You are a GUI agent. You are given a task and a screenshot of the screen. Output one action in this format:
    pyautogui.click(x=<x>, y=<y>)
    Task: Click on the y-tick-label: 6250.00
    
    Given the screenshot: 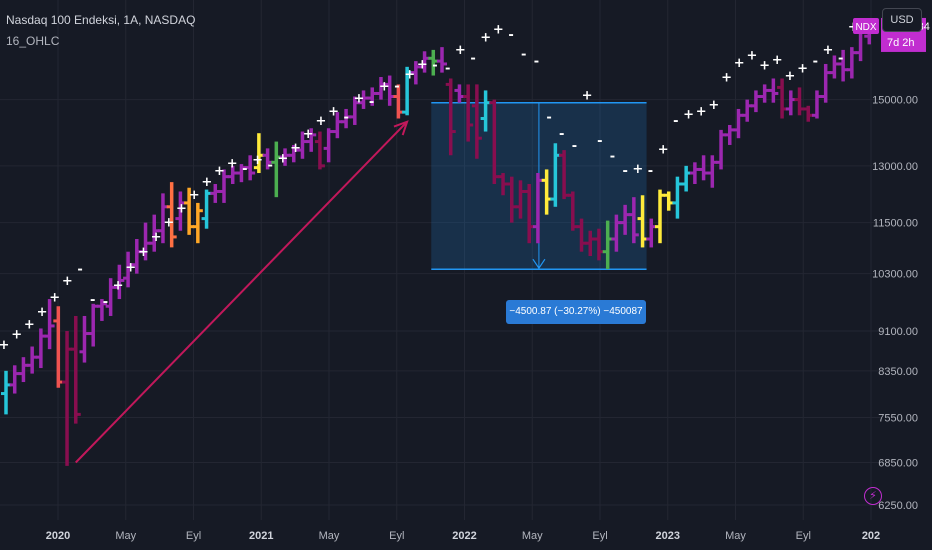 What is the action you would take?
    pyautogui.click(x=898, y=506)
    